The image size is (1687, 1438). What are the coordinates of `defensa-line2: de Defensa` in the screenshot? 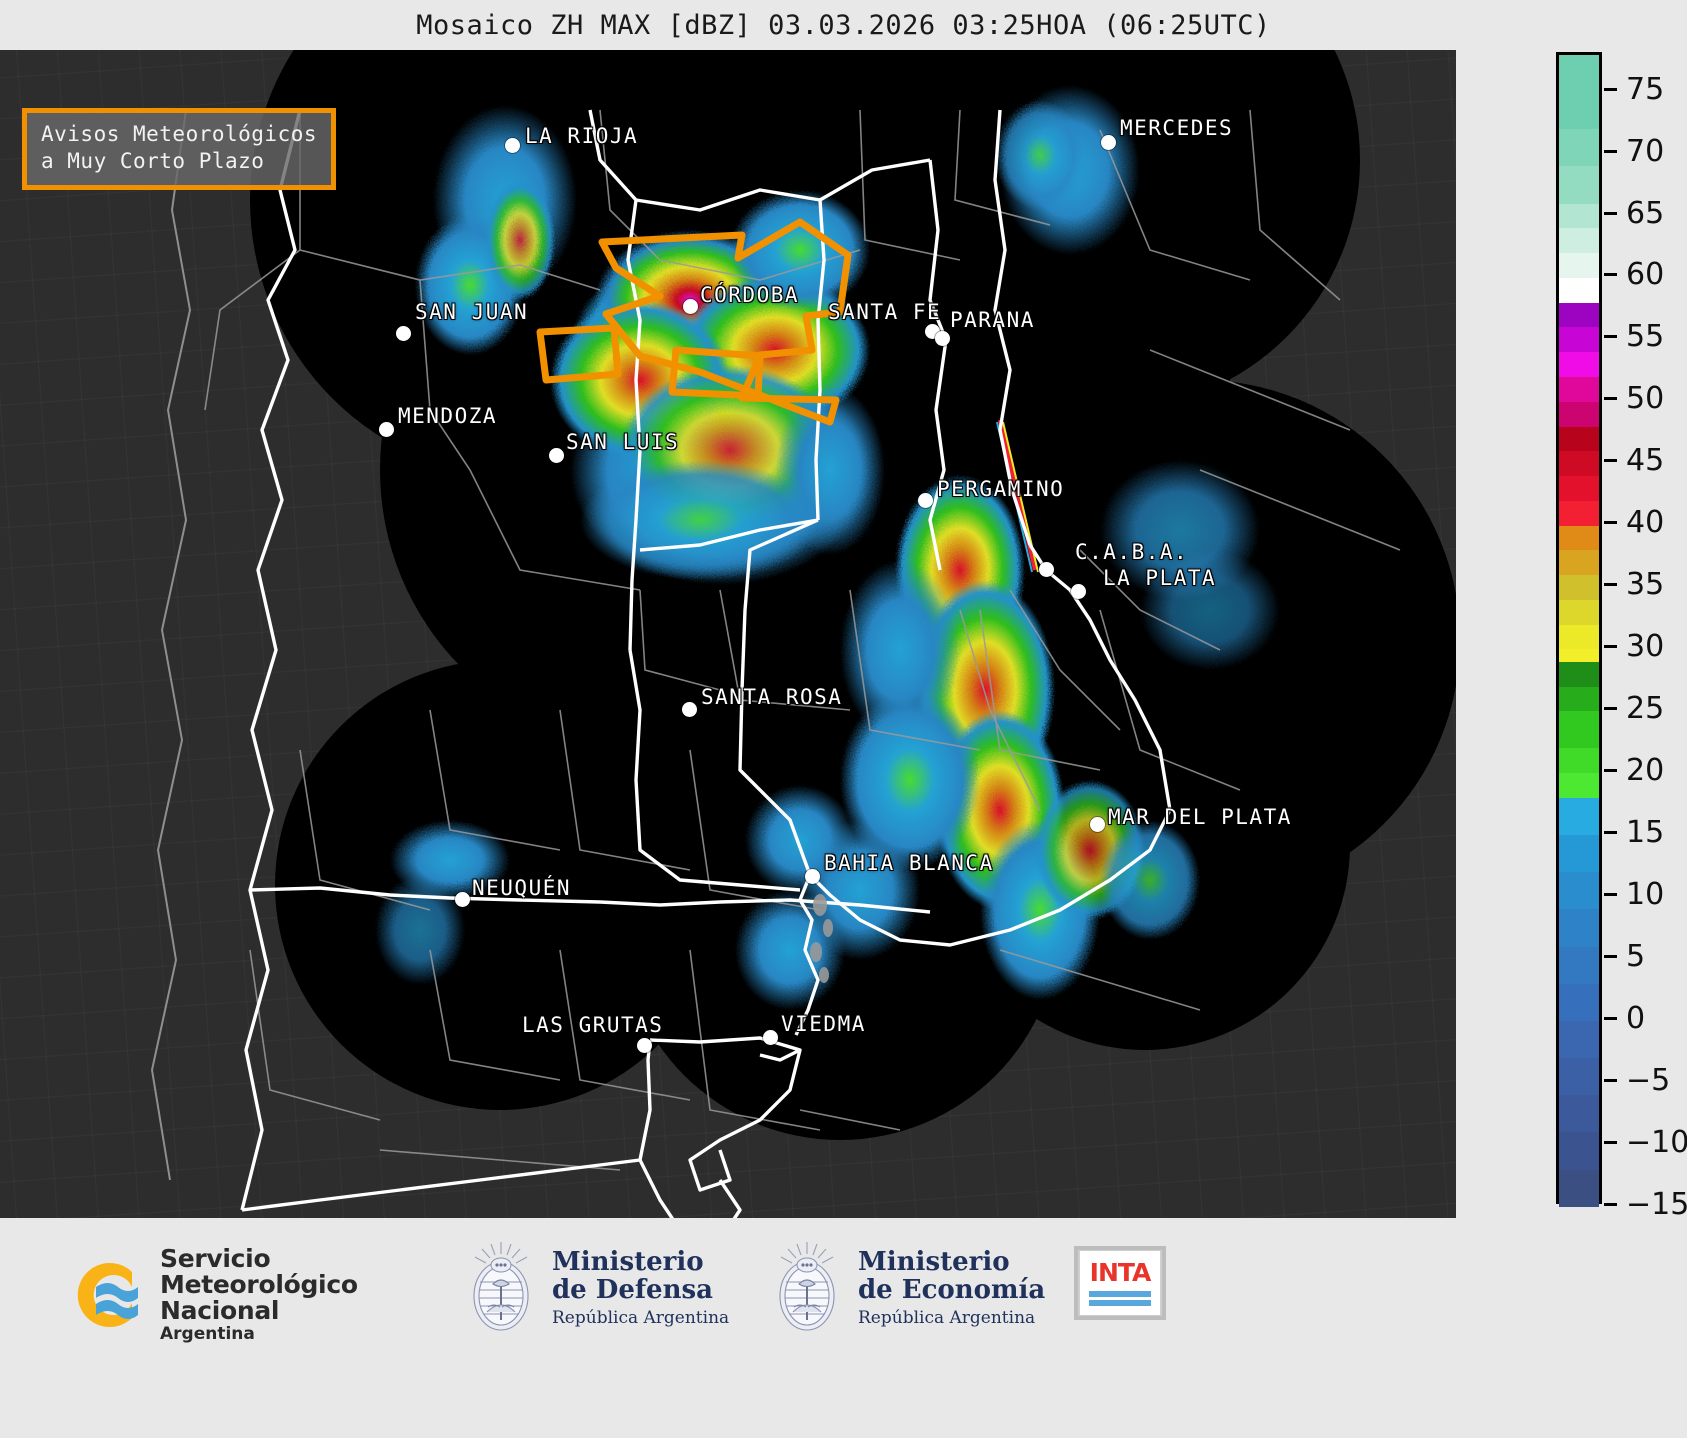 It's located at (632, 1289).